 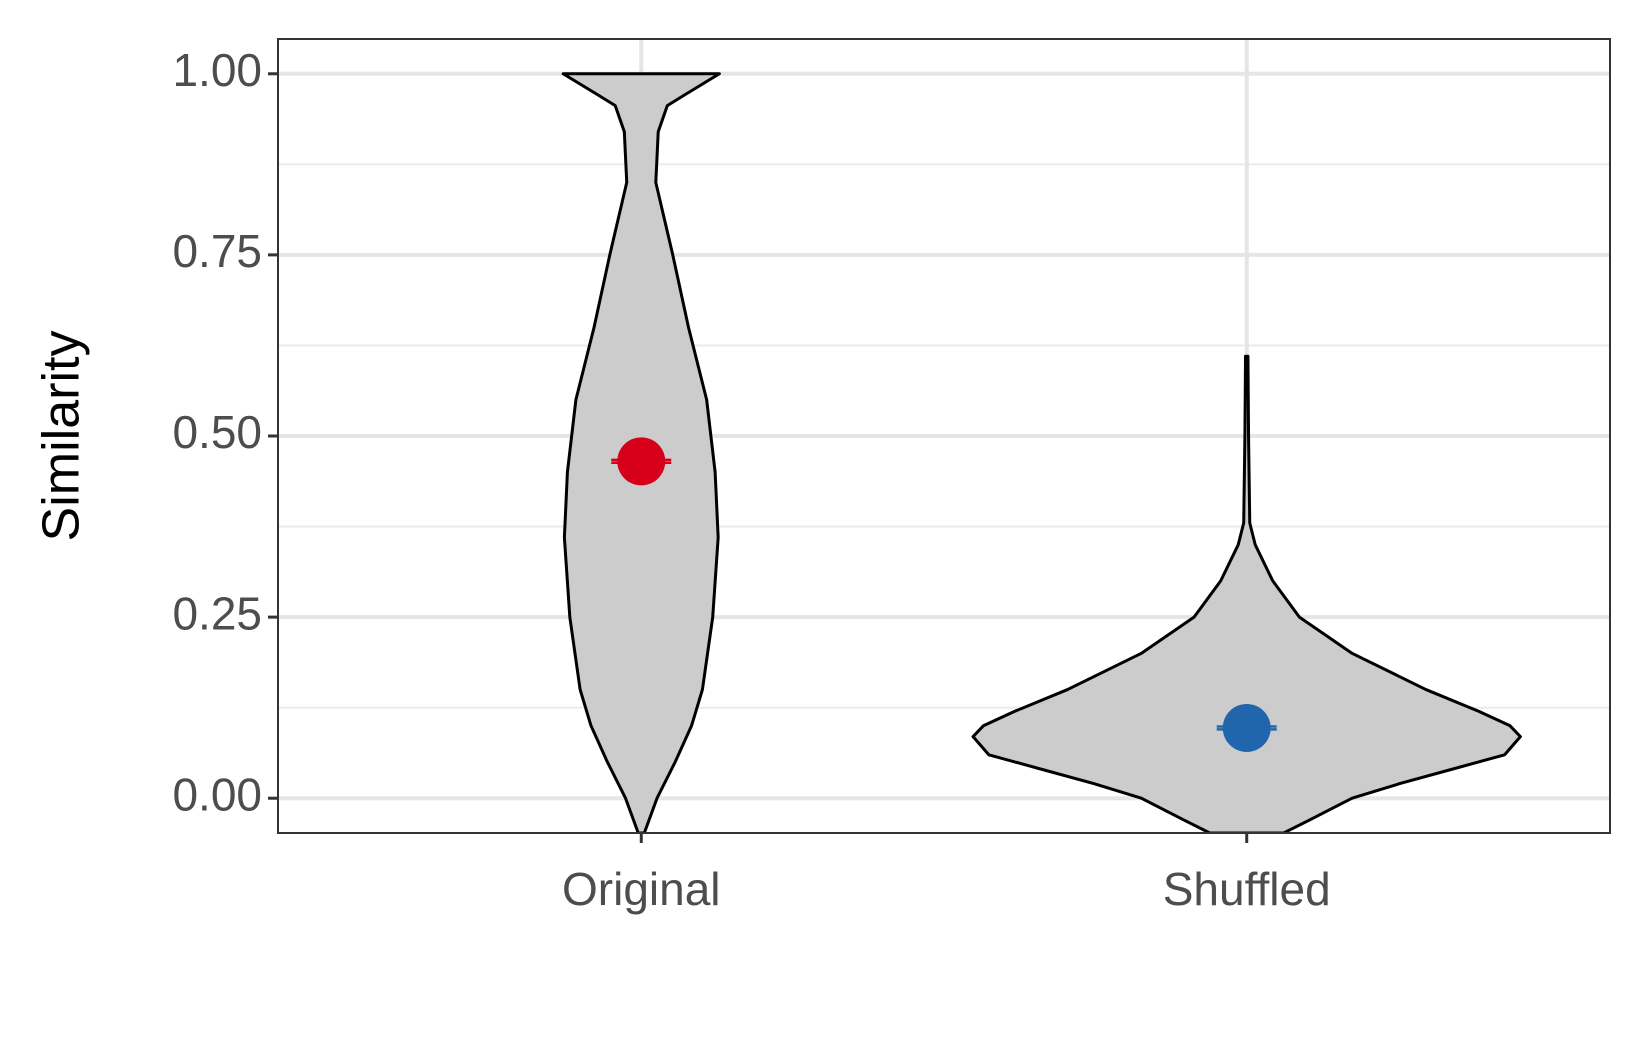 I want to click on x-tick-label: Shuffled, so click(x=1247, y=889).